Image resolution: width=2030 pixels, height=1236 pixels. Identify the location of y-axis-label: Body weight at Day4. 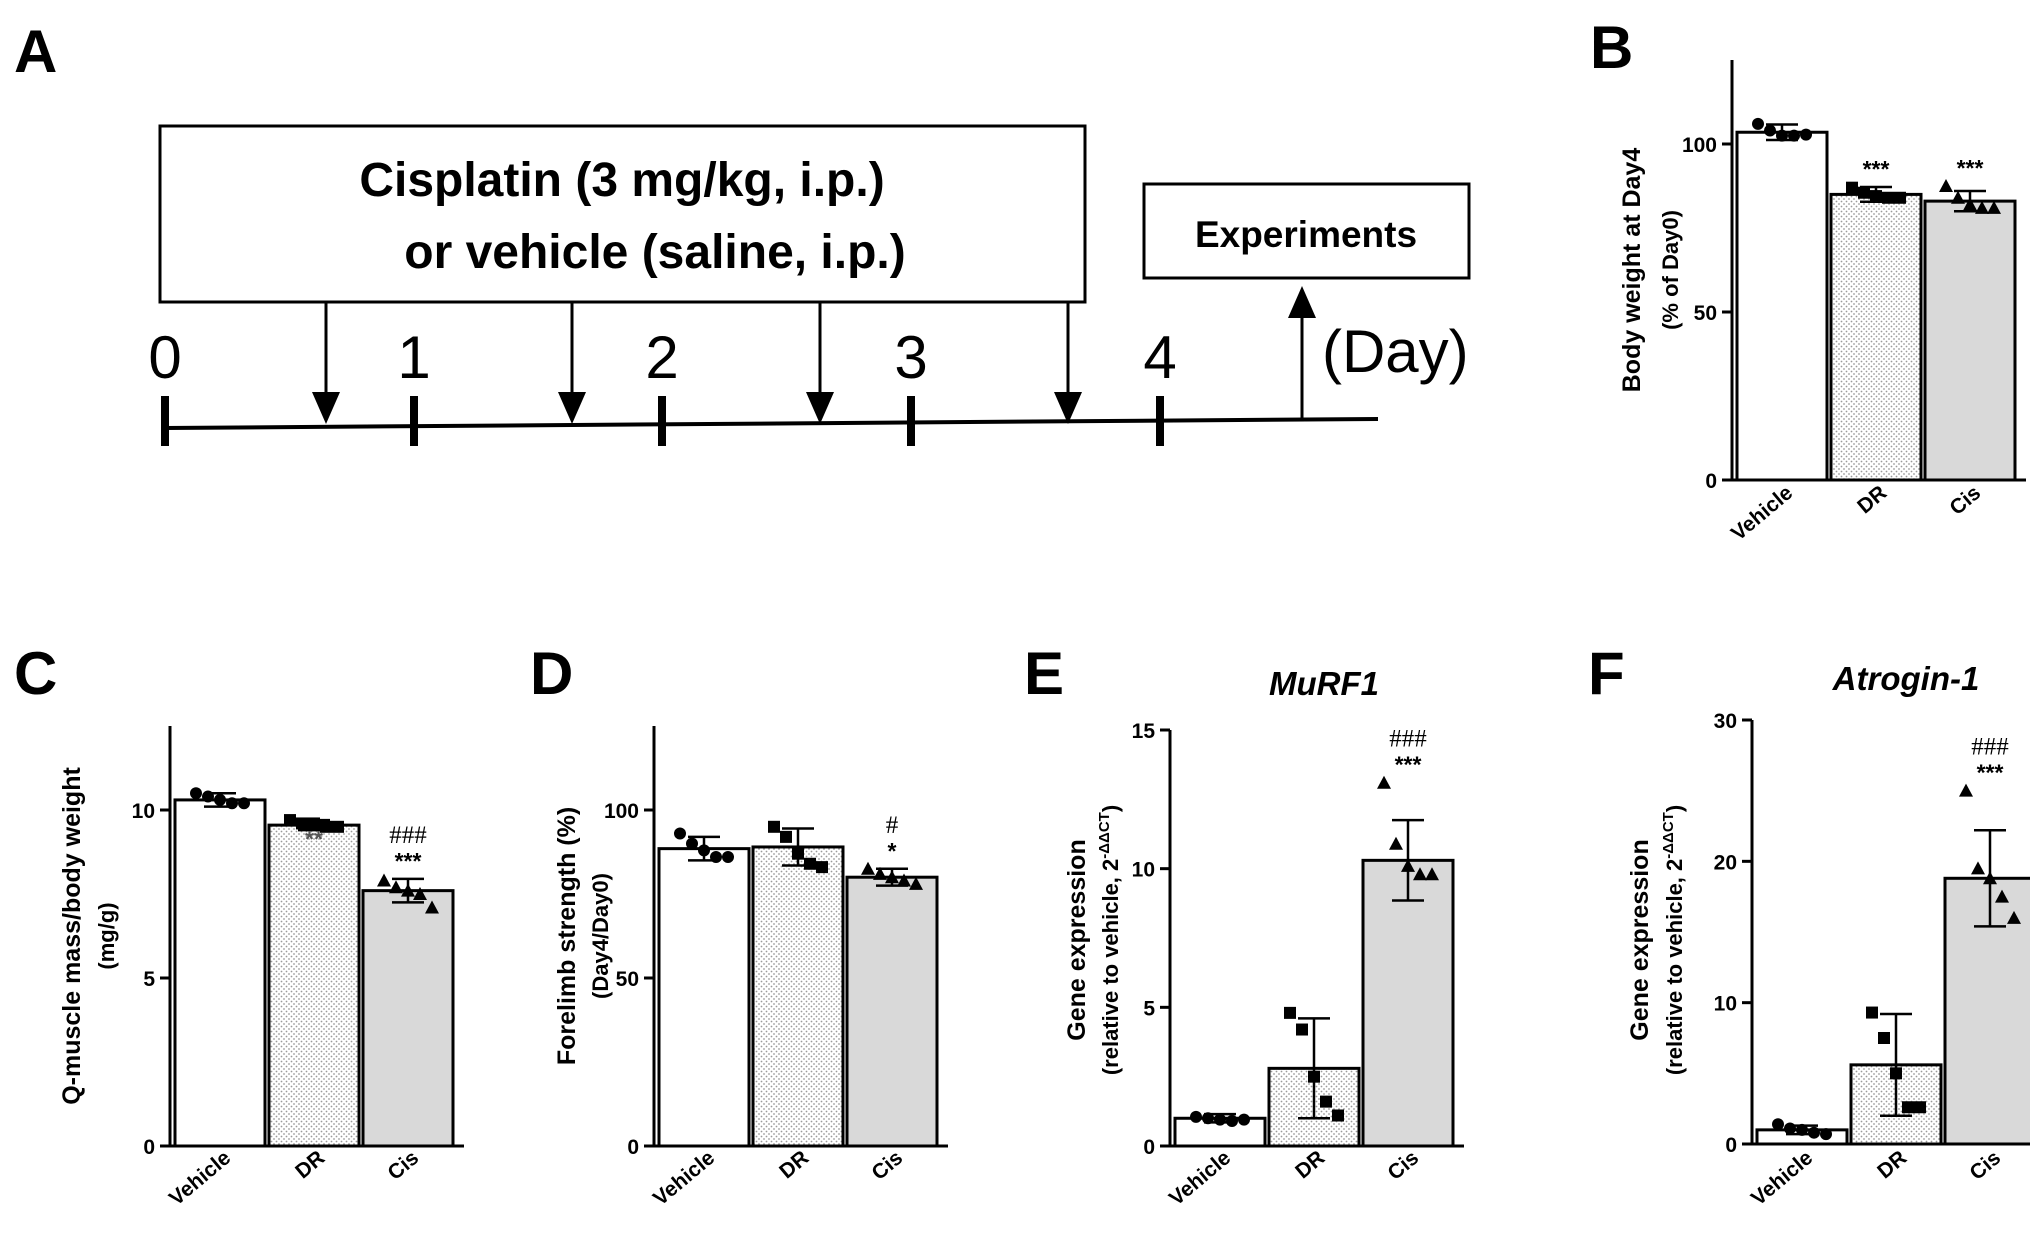
(1632, 270).